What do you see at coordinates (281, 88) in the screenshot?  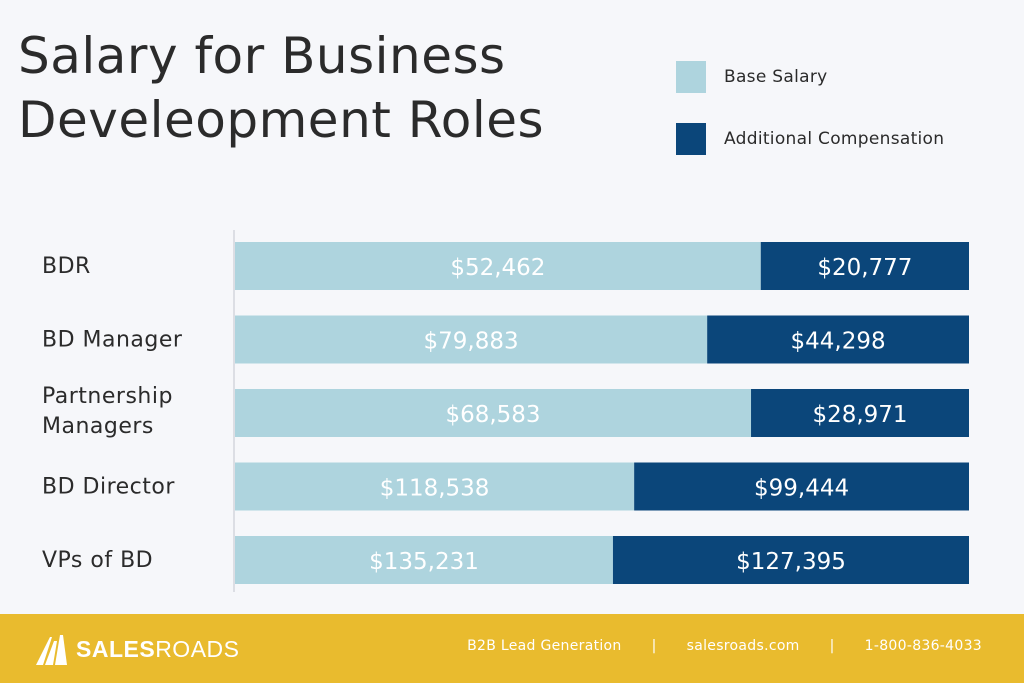 I see `chart-title: Salary for Business Develeopment Roles` at bounding box center [281, 88].